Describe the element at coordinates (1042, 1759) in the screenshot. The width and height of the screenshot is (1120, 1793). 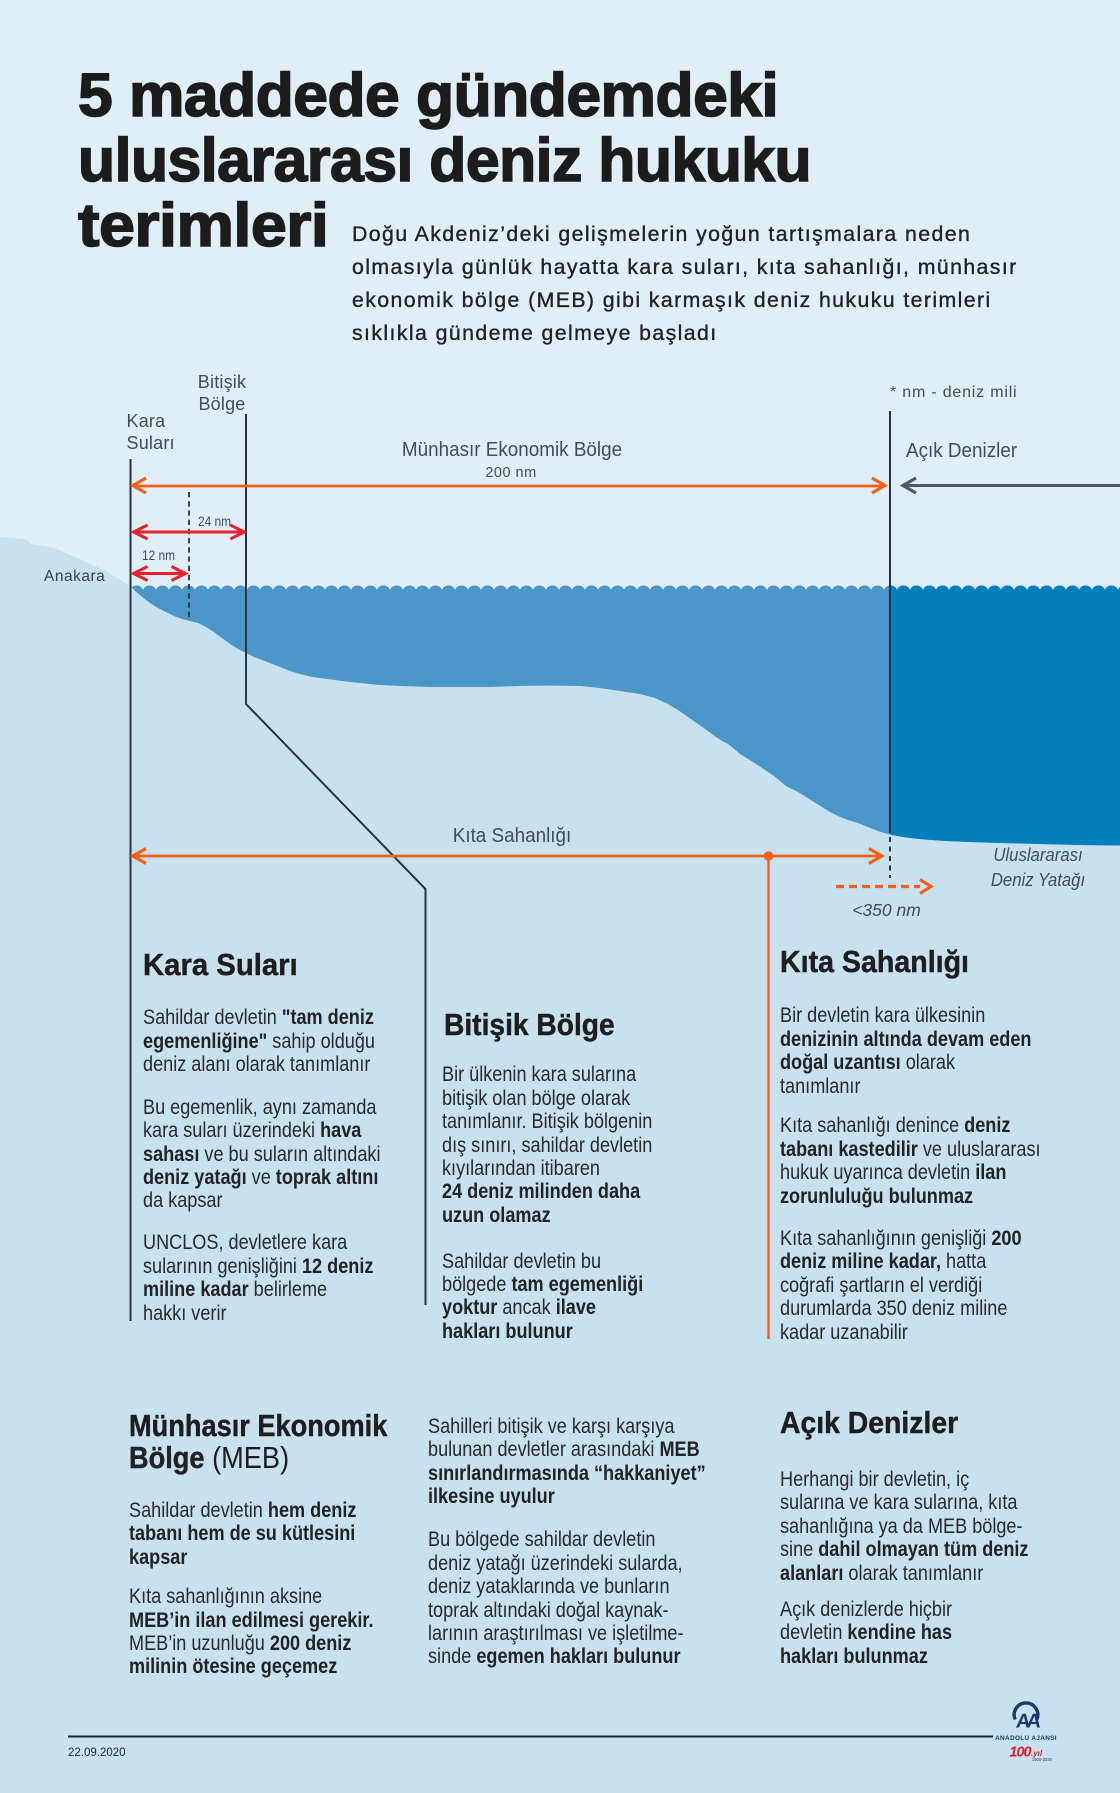
I see `svg-text: 1920-2020` at that location.